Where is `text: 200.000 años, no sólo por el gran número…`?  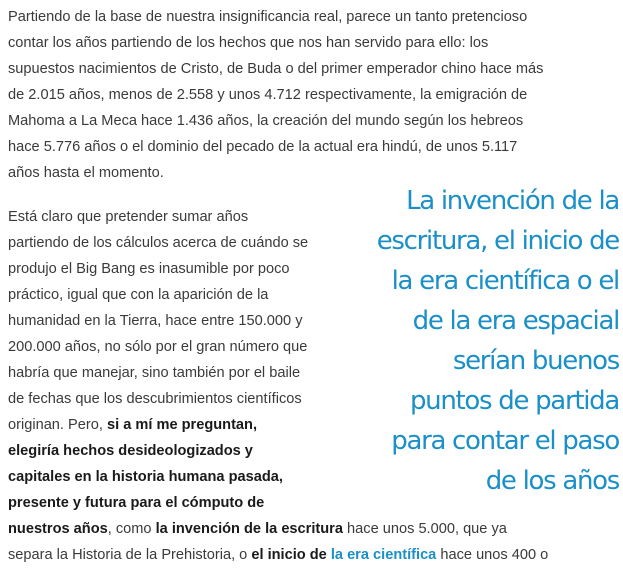
text: 200.000 años, no sólo por el gran número… is located at coordinates (158, 347).